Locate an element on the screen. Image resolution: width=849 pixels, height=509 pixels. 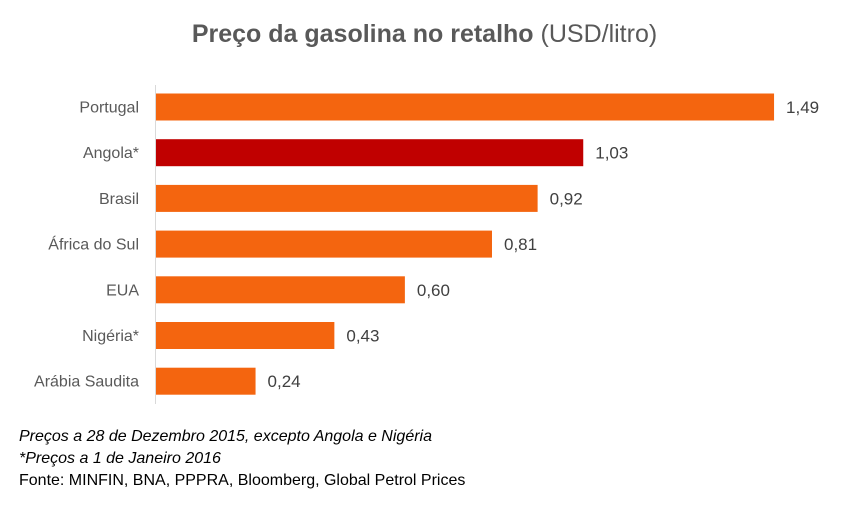
data-label-2: 0,92 is located at coordinates (566, 198).